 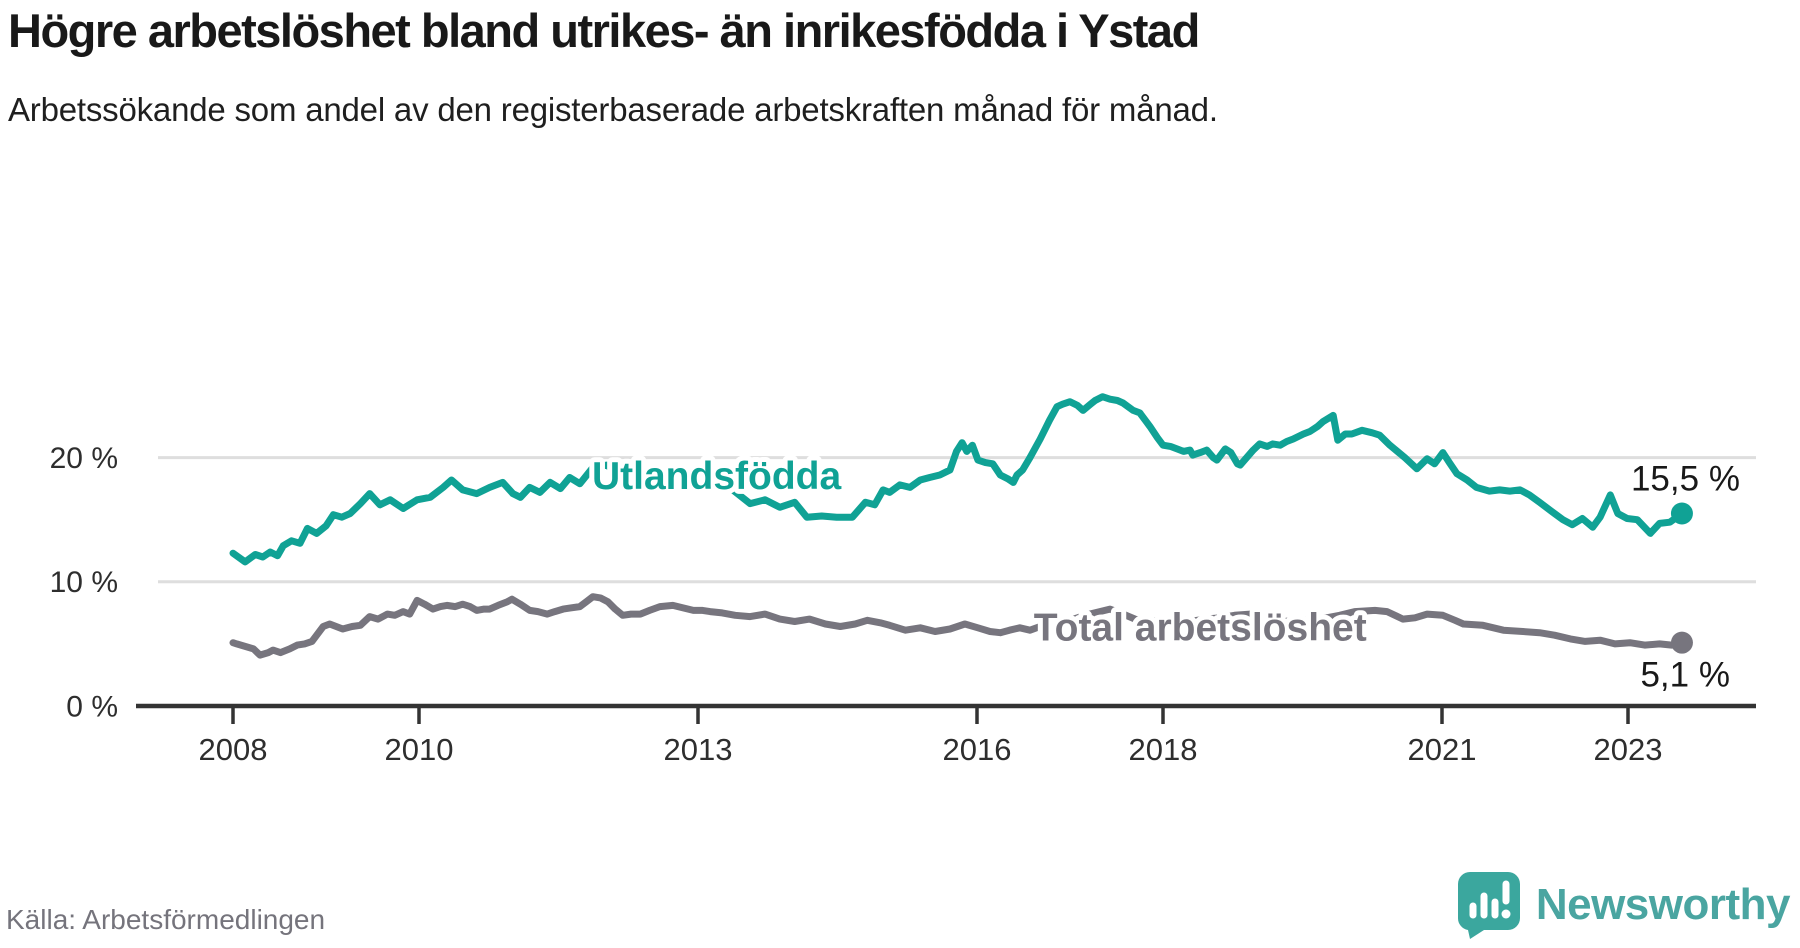 I want to click on utlandsf-dda-line, so click(x=957, y=479).